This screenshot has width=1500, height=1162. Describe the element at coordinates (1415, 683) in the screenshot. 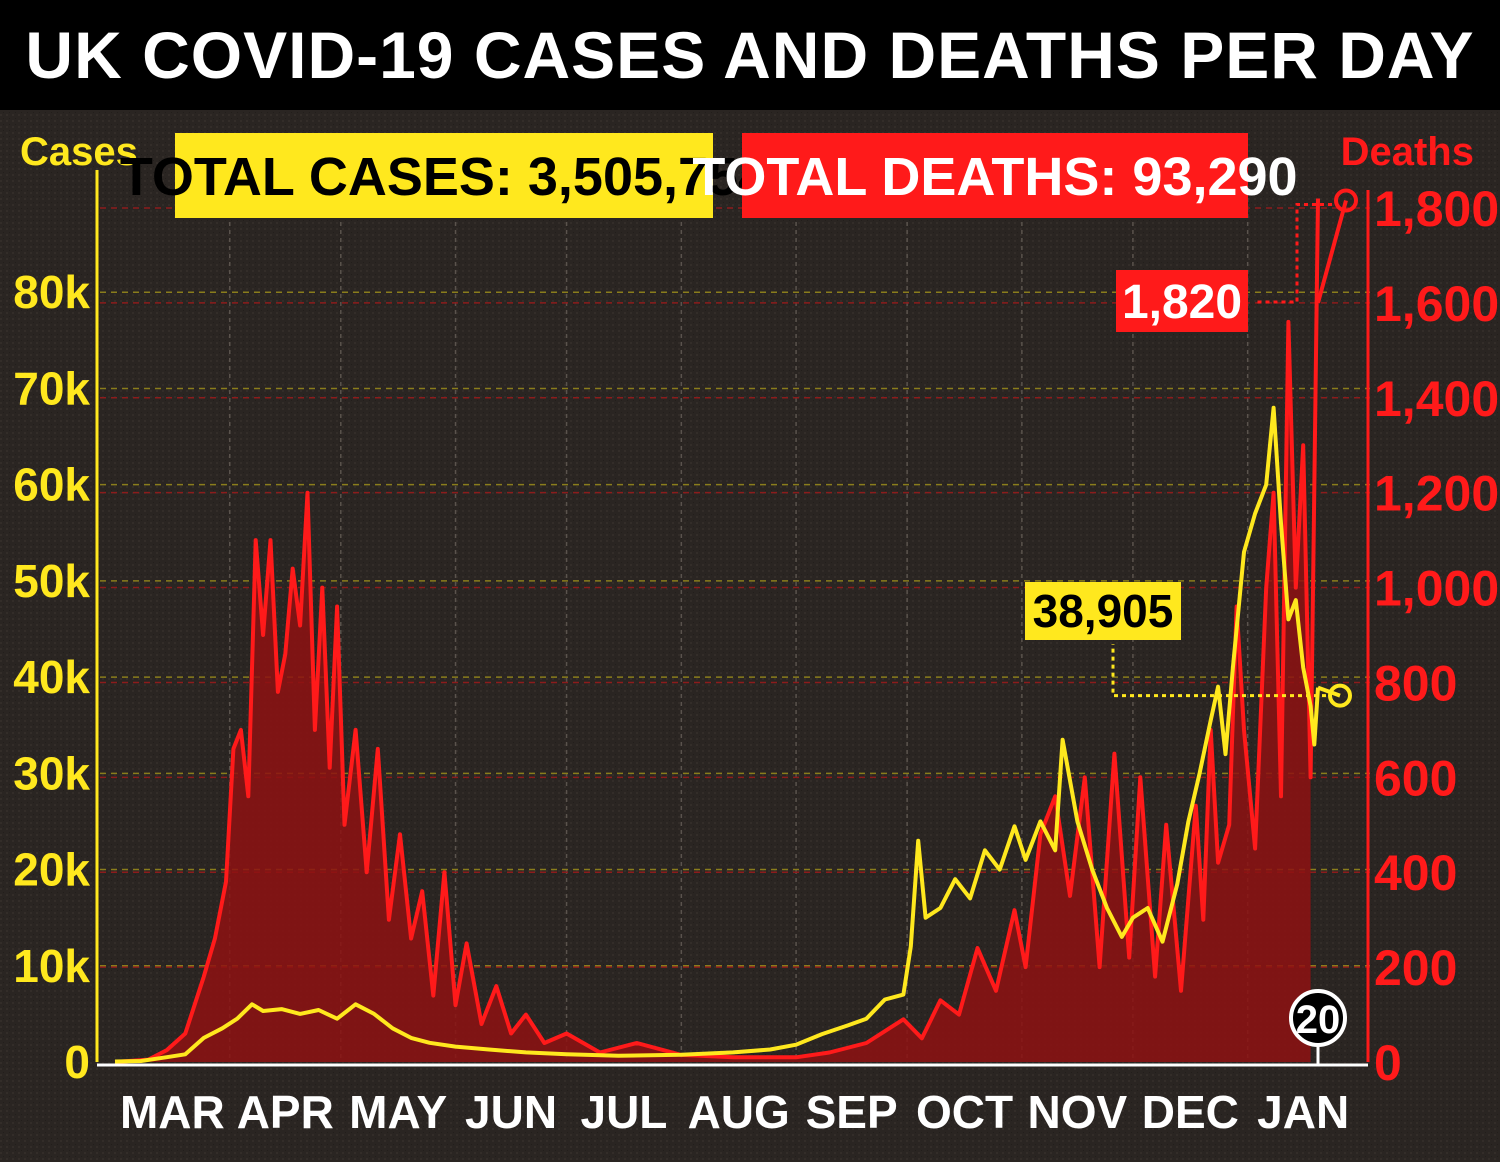

I see `deaths-tick-label: 800` at that location.